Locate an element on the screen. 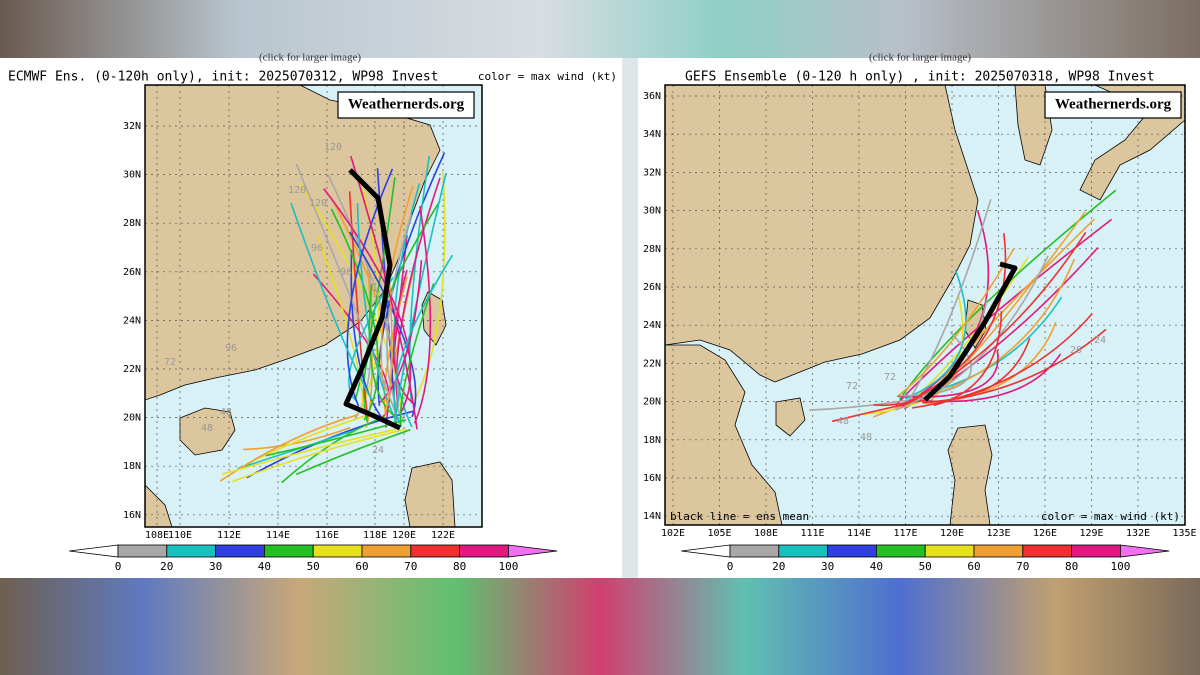 The image size is (1200, 675). lon-label: 111E is located at coordinates (812, 533).